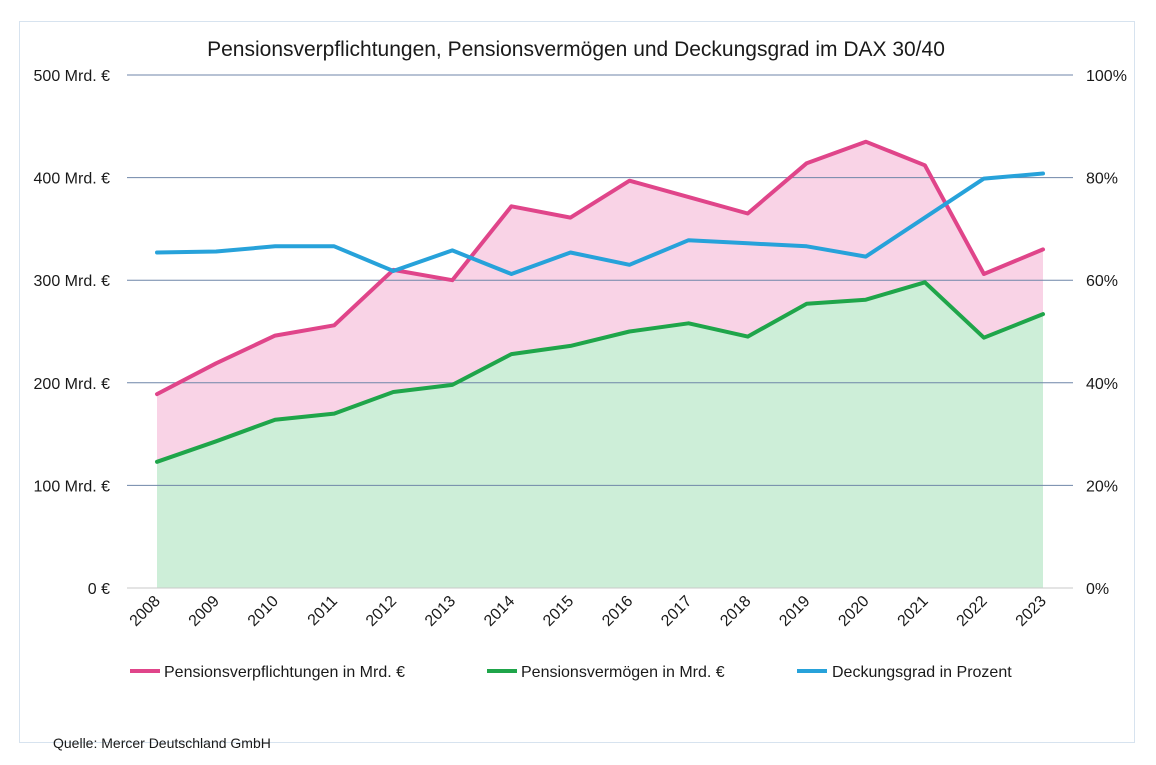 This screenshot has height=765, width=1156. What do you see at coordinates (1102, 486) in the screenshot?
I see `y-right-tick-label: 20%` at bounding box center [1102, 486].